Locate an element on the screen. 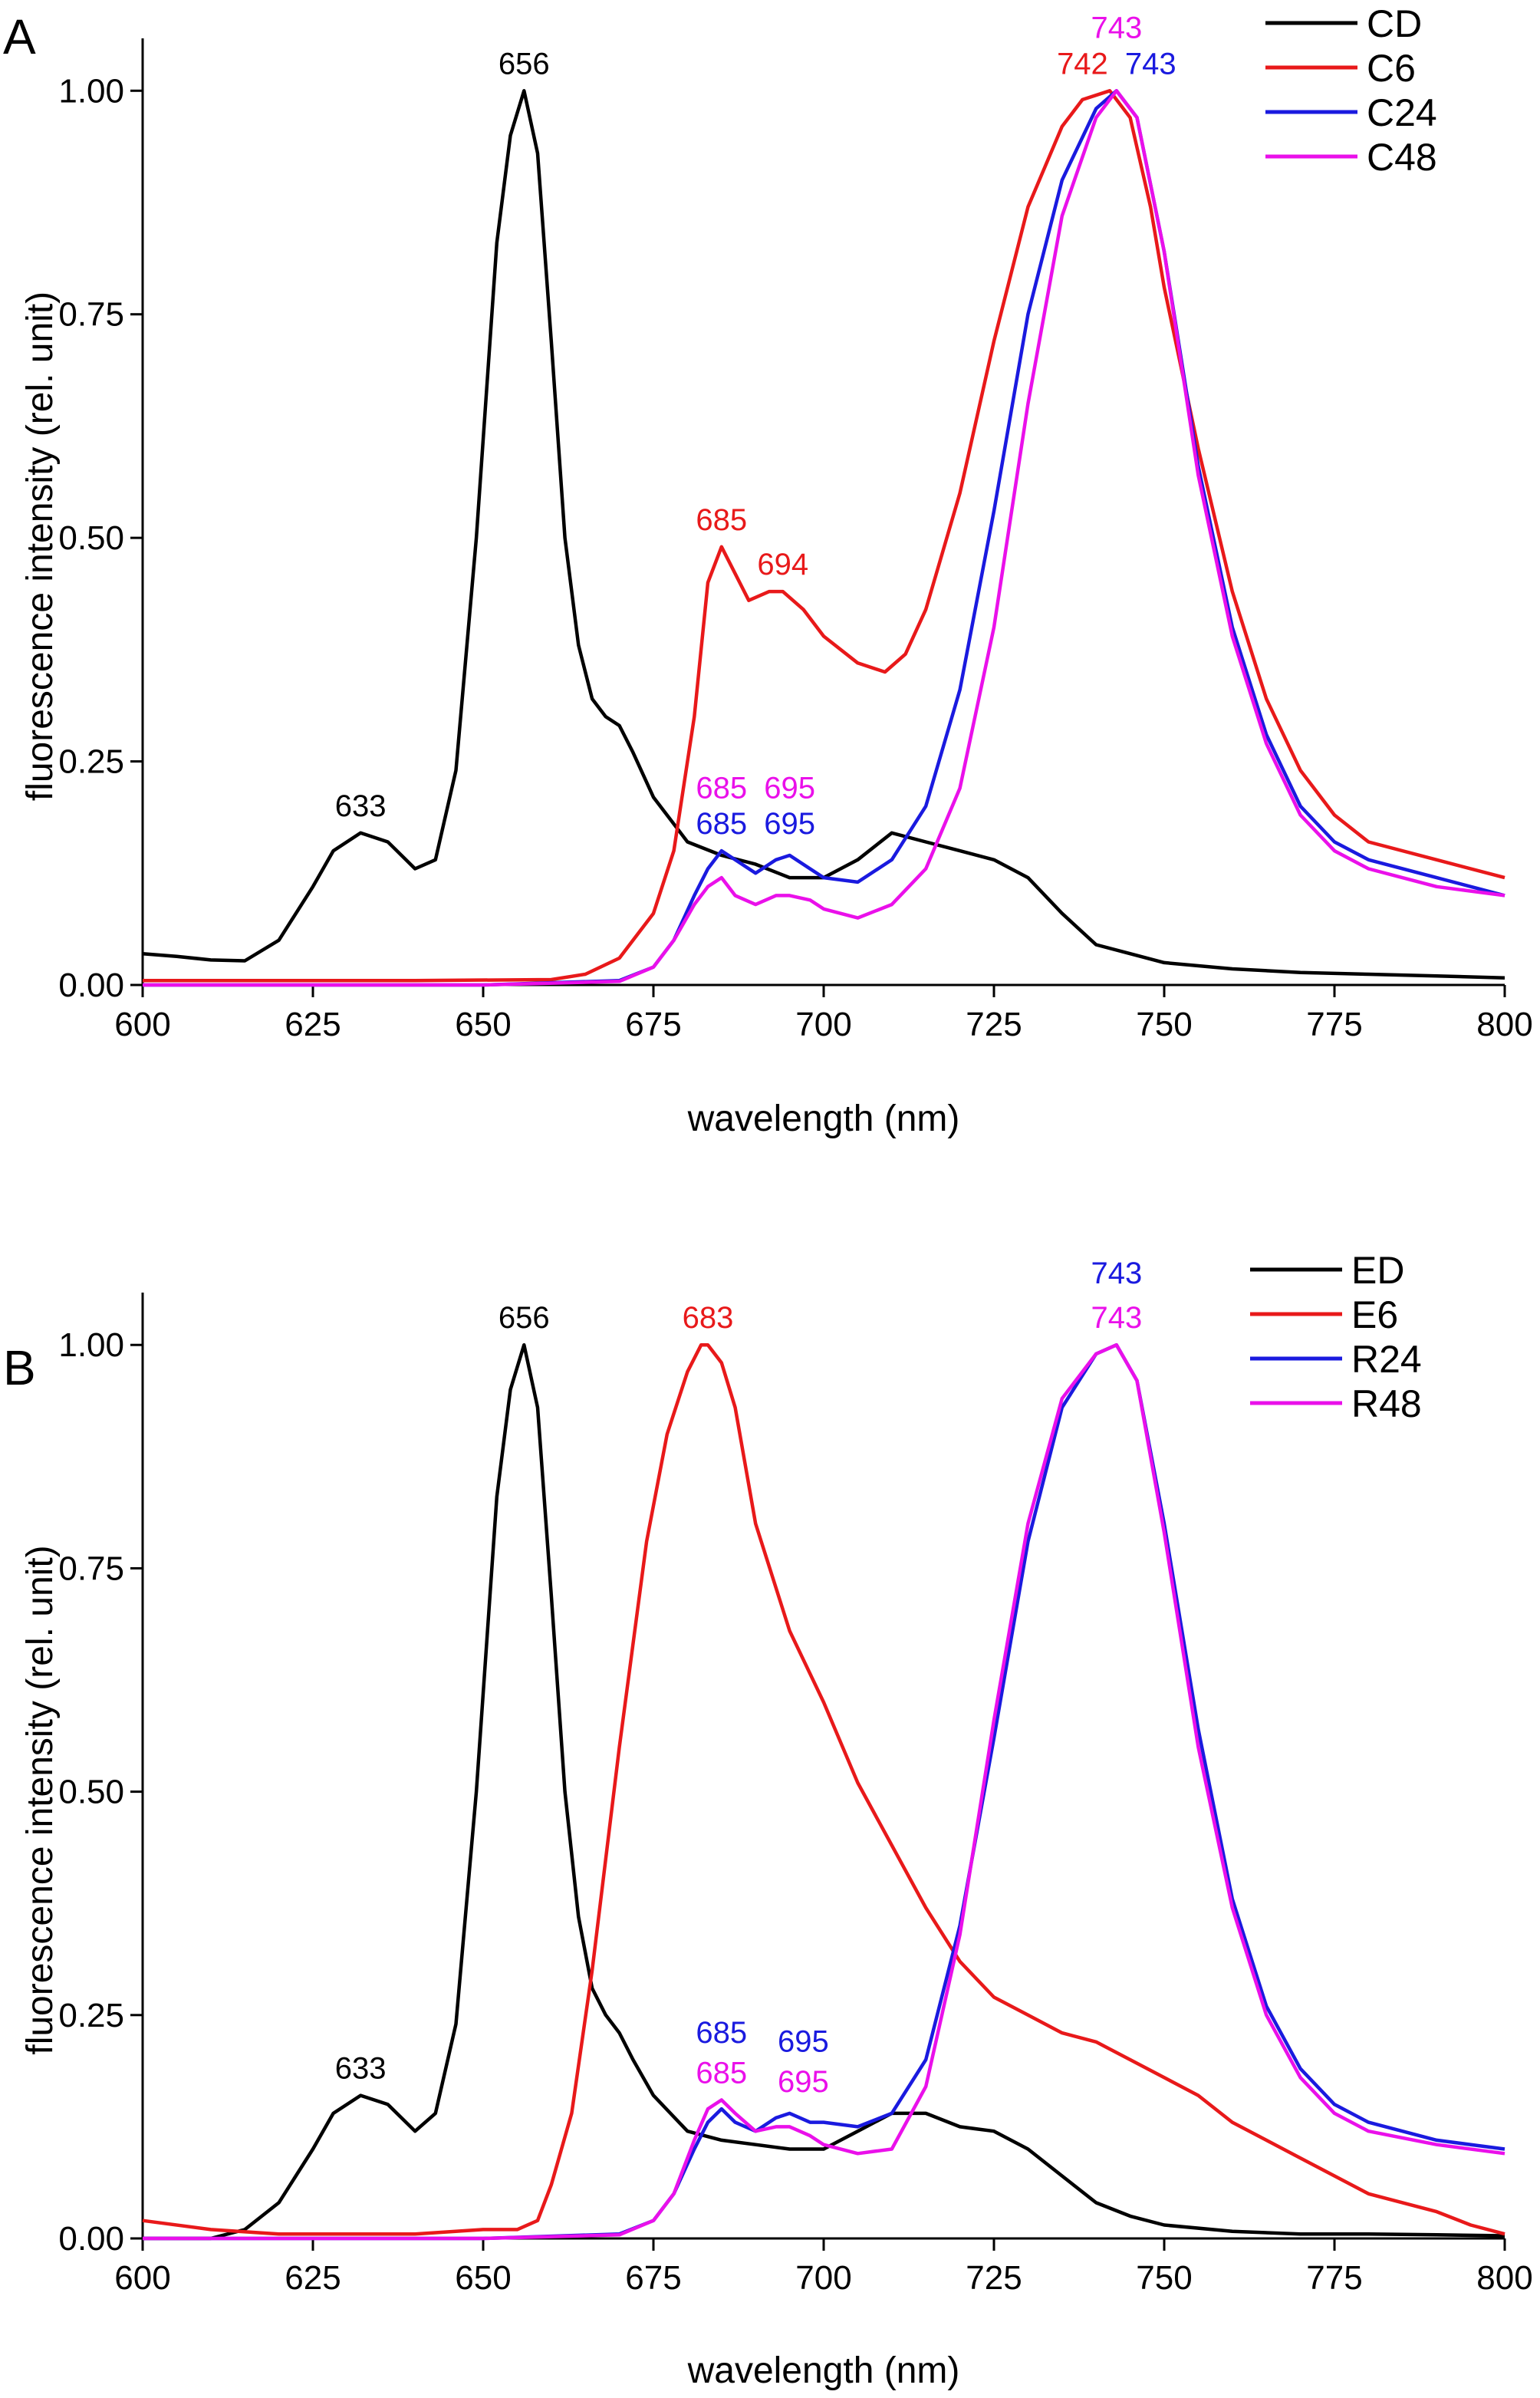 This screenshot has height=2398, width=1540. legend-label-c6: C6 is located at coordinates (1391, 68).